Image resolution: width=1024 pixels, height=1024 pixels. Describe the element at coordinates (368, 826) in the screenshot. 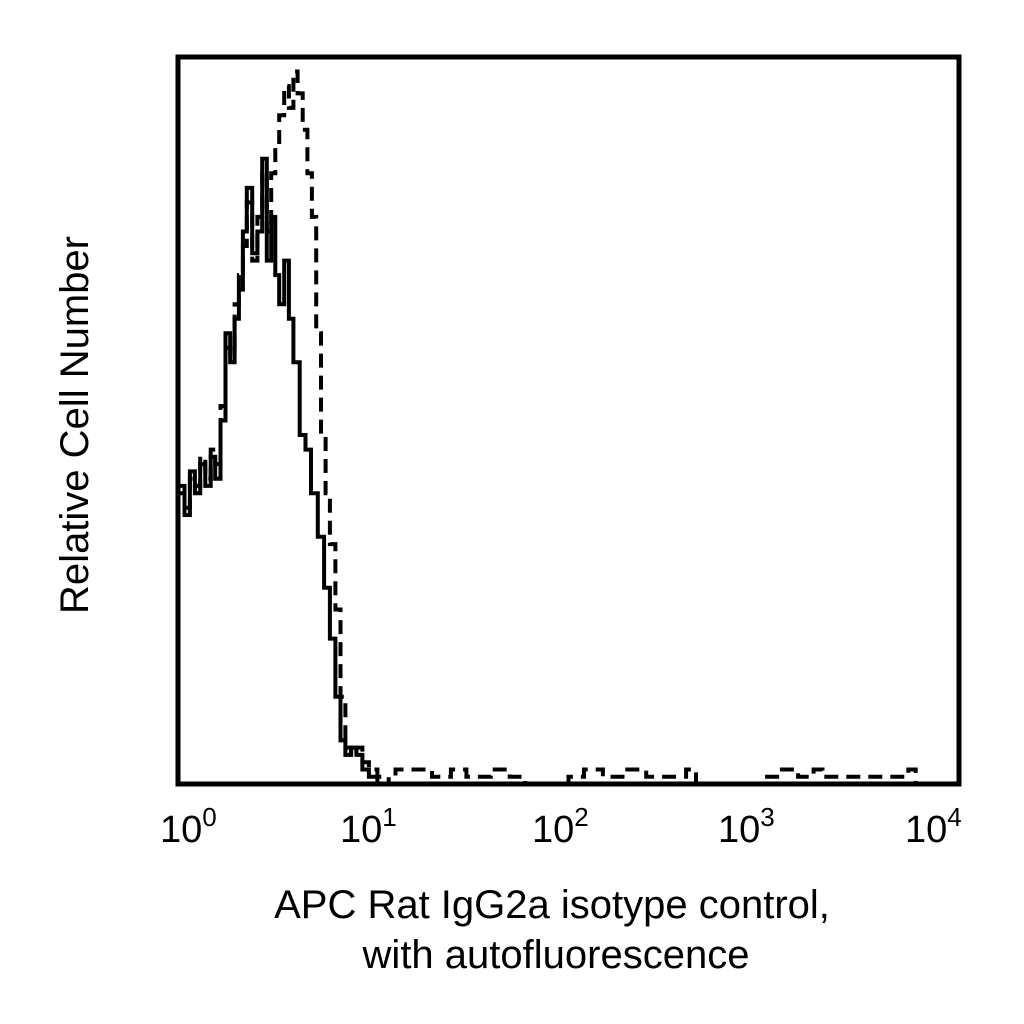

I see `x-tick-label: 10¹` at that location.